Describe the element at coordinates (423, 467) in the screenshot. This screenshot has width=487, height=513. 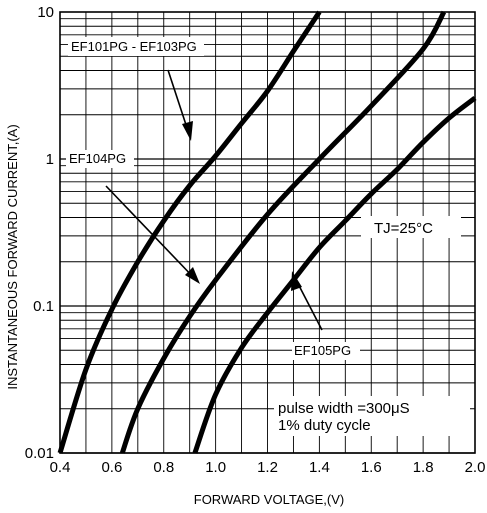
I see `x-tick-label: 1.8` at that location.